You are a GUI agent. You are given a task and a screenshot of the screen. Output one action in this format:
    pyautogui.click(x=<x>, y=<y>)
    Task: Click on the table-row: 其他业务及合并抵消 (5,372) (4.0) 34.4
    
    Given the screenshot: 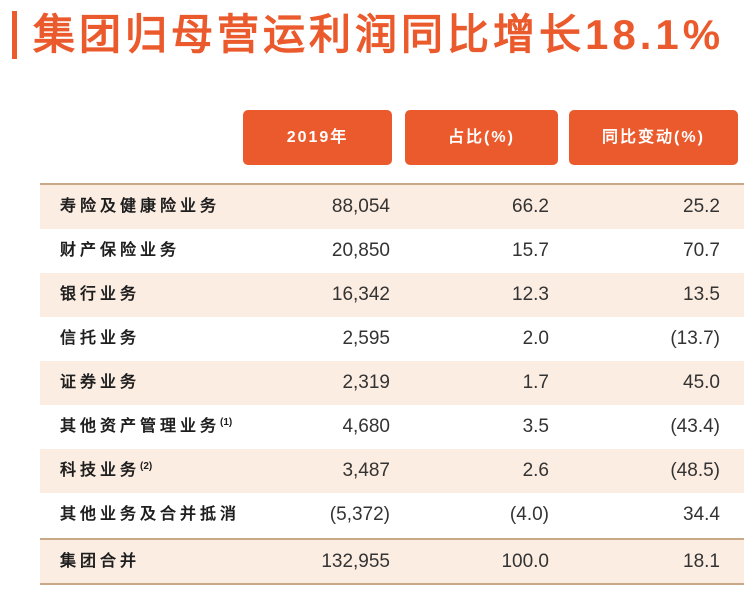 What is the action you would take?
    pyautogui.click(x=392, y=515)
    